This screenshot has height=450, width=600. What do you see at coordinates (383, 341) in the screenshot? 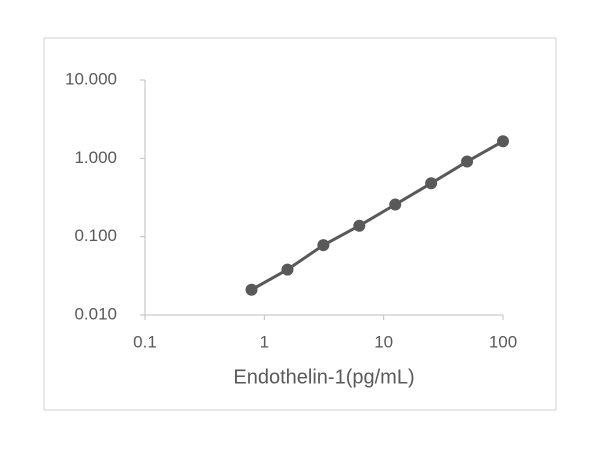
I see `x-tick-label: 10` at bounding box center [383, 341].